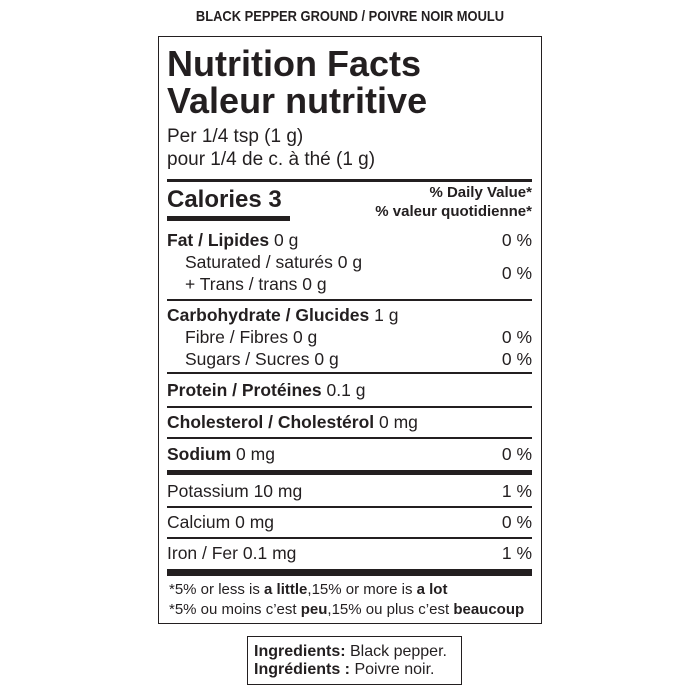  What do you see at coordinates (516, 337) in the screenshot?
I see `fibre-dv: 0 %` at bounding box center [516, 337].